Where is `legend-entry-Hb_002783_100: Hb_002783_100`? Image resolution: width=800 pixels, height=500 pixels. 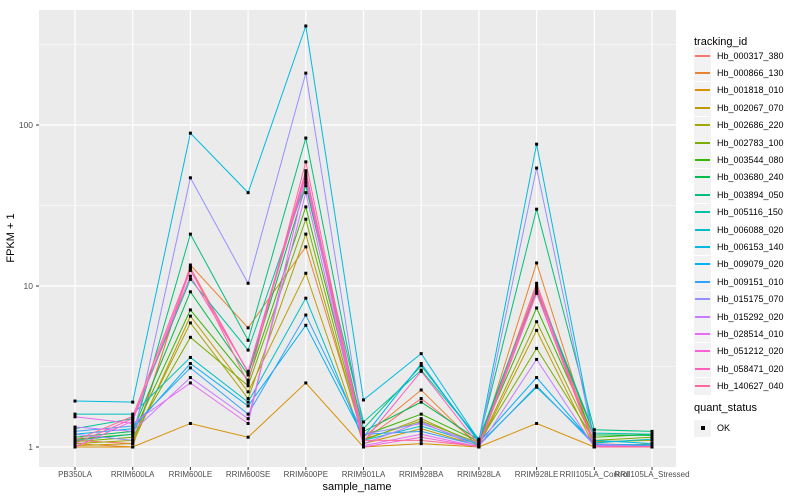 legend-entry-Hb_002783_100: Hb_002783_100 is located at coordinates (739, 142).